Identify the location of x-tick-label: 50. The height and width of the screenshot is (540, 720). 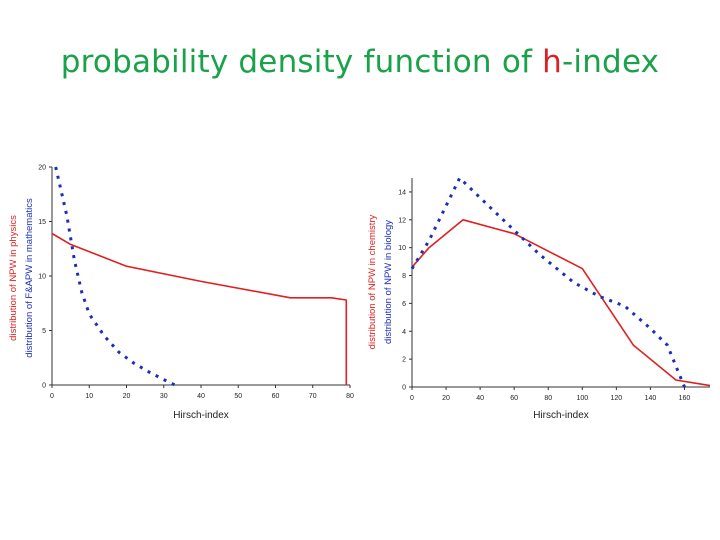
(238, 396).